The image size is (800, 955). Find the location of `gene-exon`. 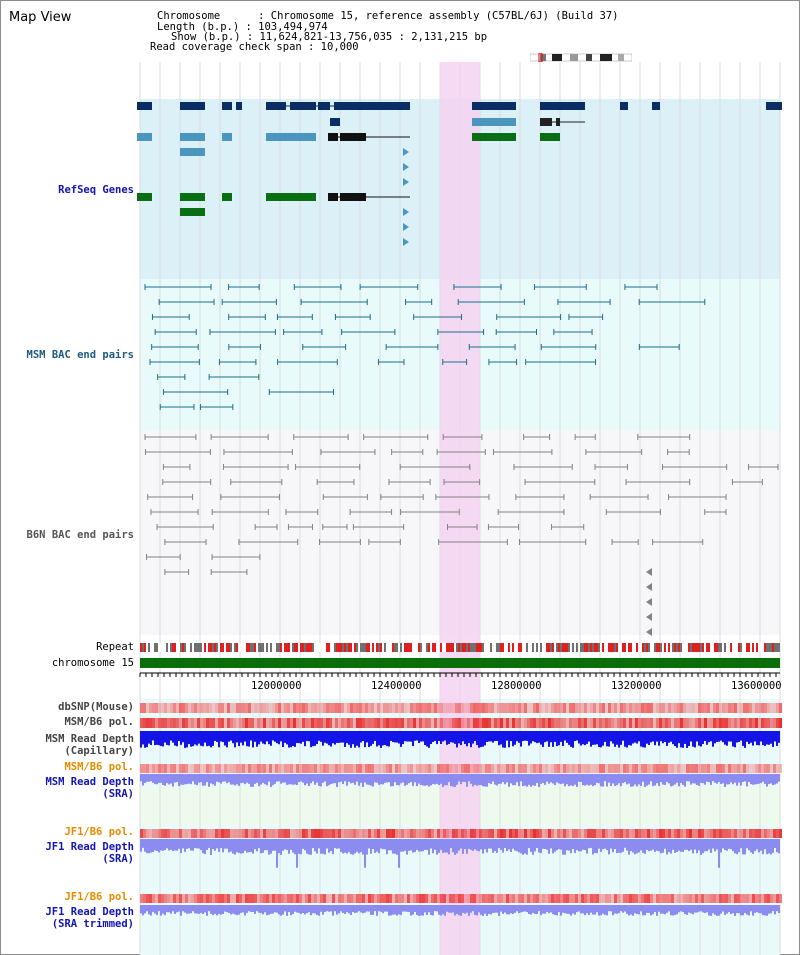

gene-exon is located at coordinates (353, 197).